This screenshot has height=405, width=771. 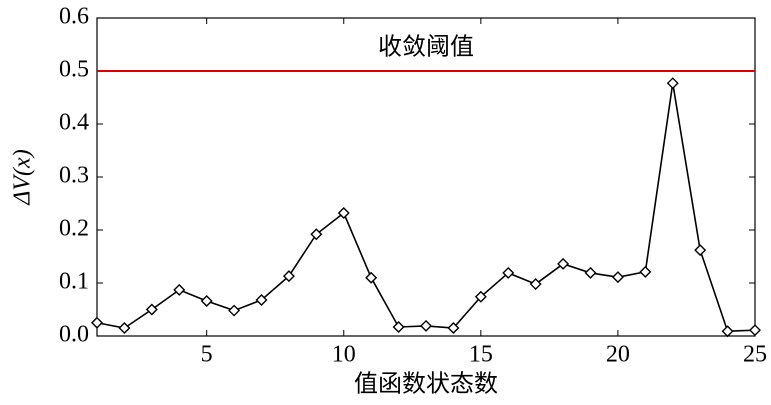 I want to click on y-tick-label: 0.4, so click(x=74, y=123).